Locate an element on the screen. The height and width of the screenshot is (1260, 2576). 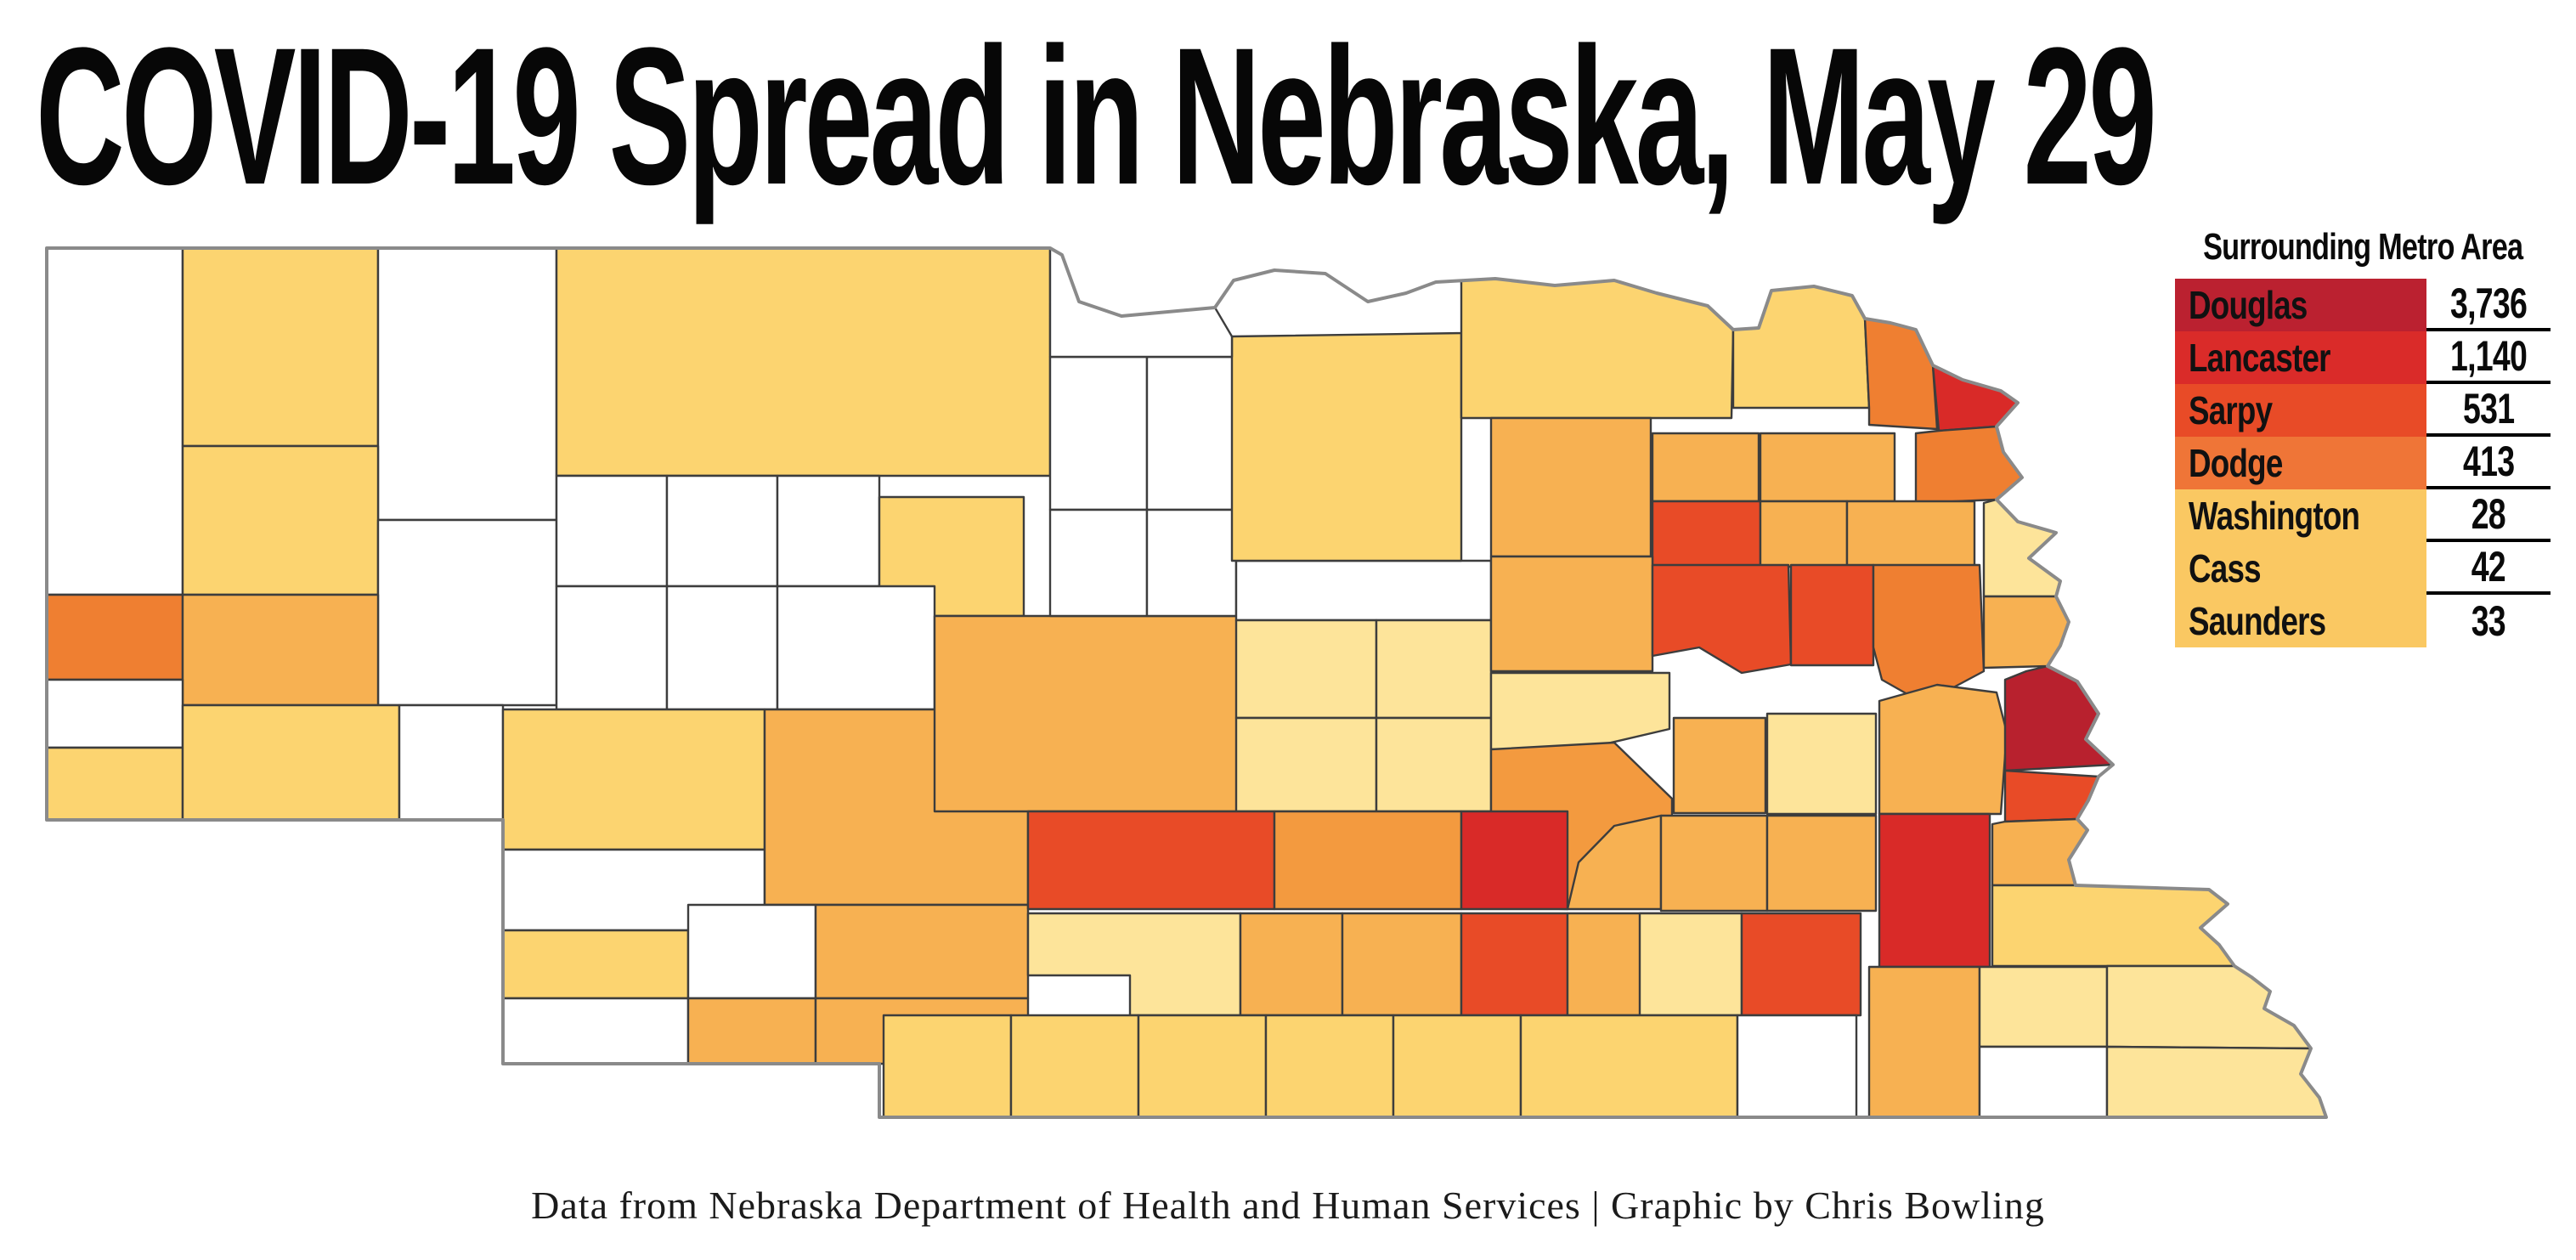
county-dixon is located at coordinates (1901, 374).